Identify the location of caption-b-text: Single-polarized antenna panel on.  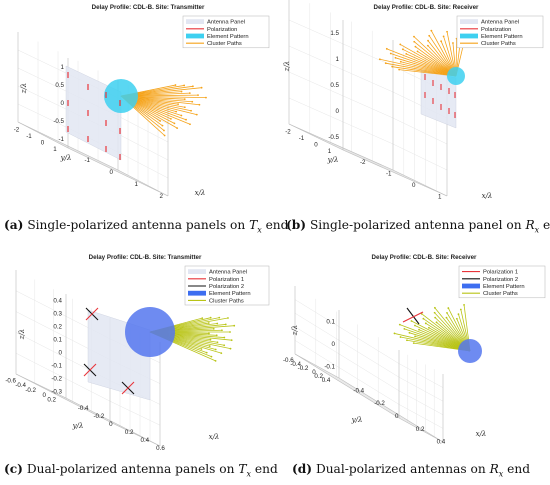
(415, 225).